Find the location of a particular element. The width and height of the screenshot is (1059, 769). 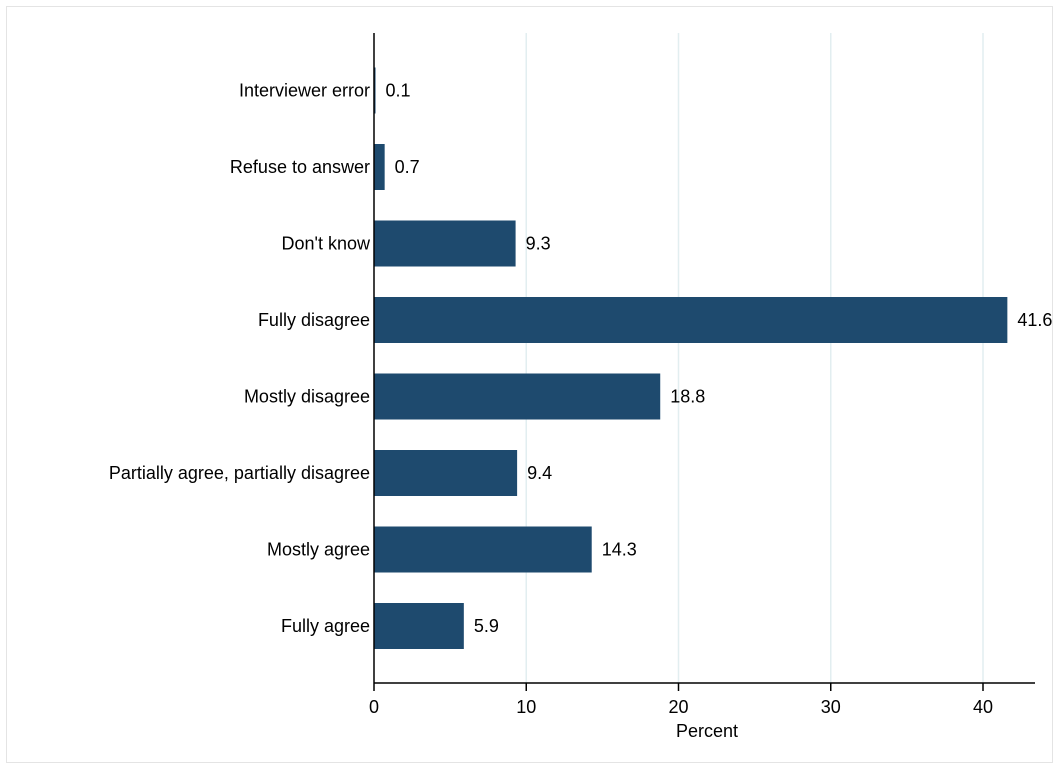

x-tick-label: 40 is located at coordinates (983, 707).